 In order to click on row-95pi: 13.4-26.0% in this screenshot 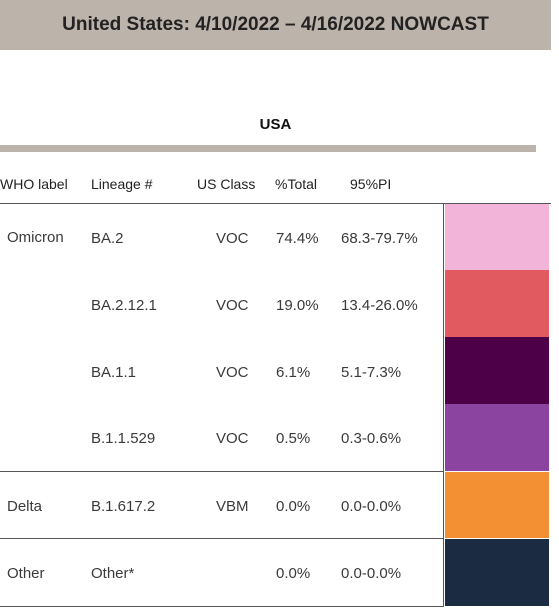, I will do `click(379, 305)`.